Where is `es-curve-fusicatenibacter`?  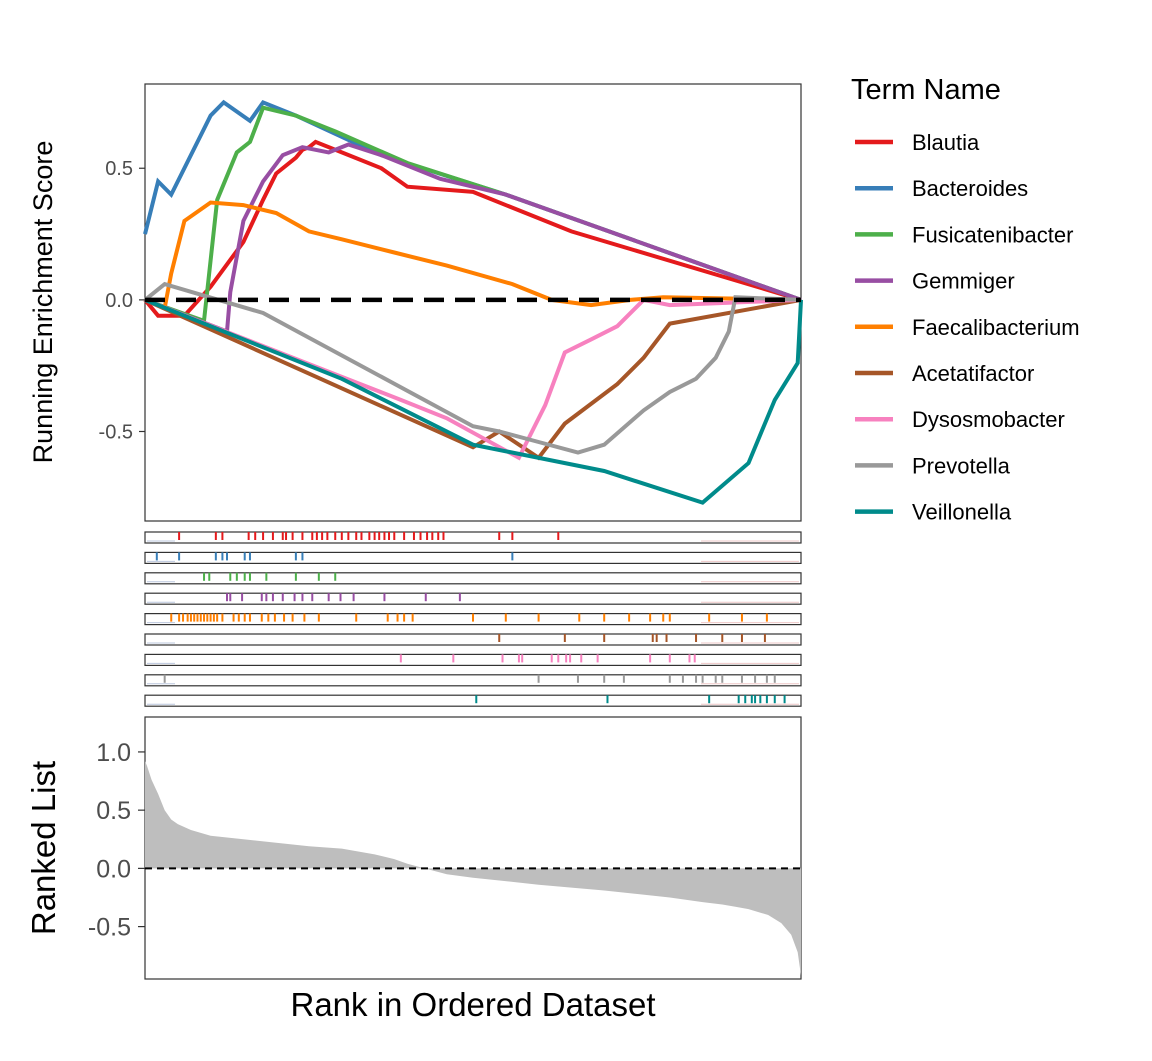
es-curve-fusicatenibacter is located at coordinates (473, 214).